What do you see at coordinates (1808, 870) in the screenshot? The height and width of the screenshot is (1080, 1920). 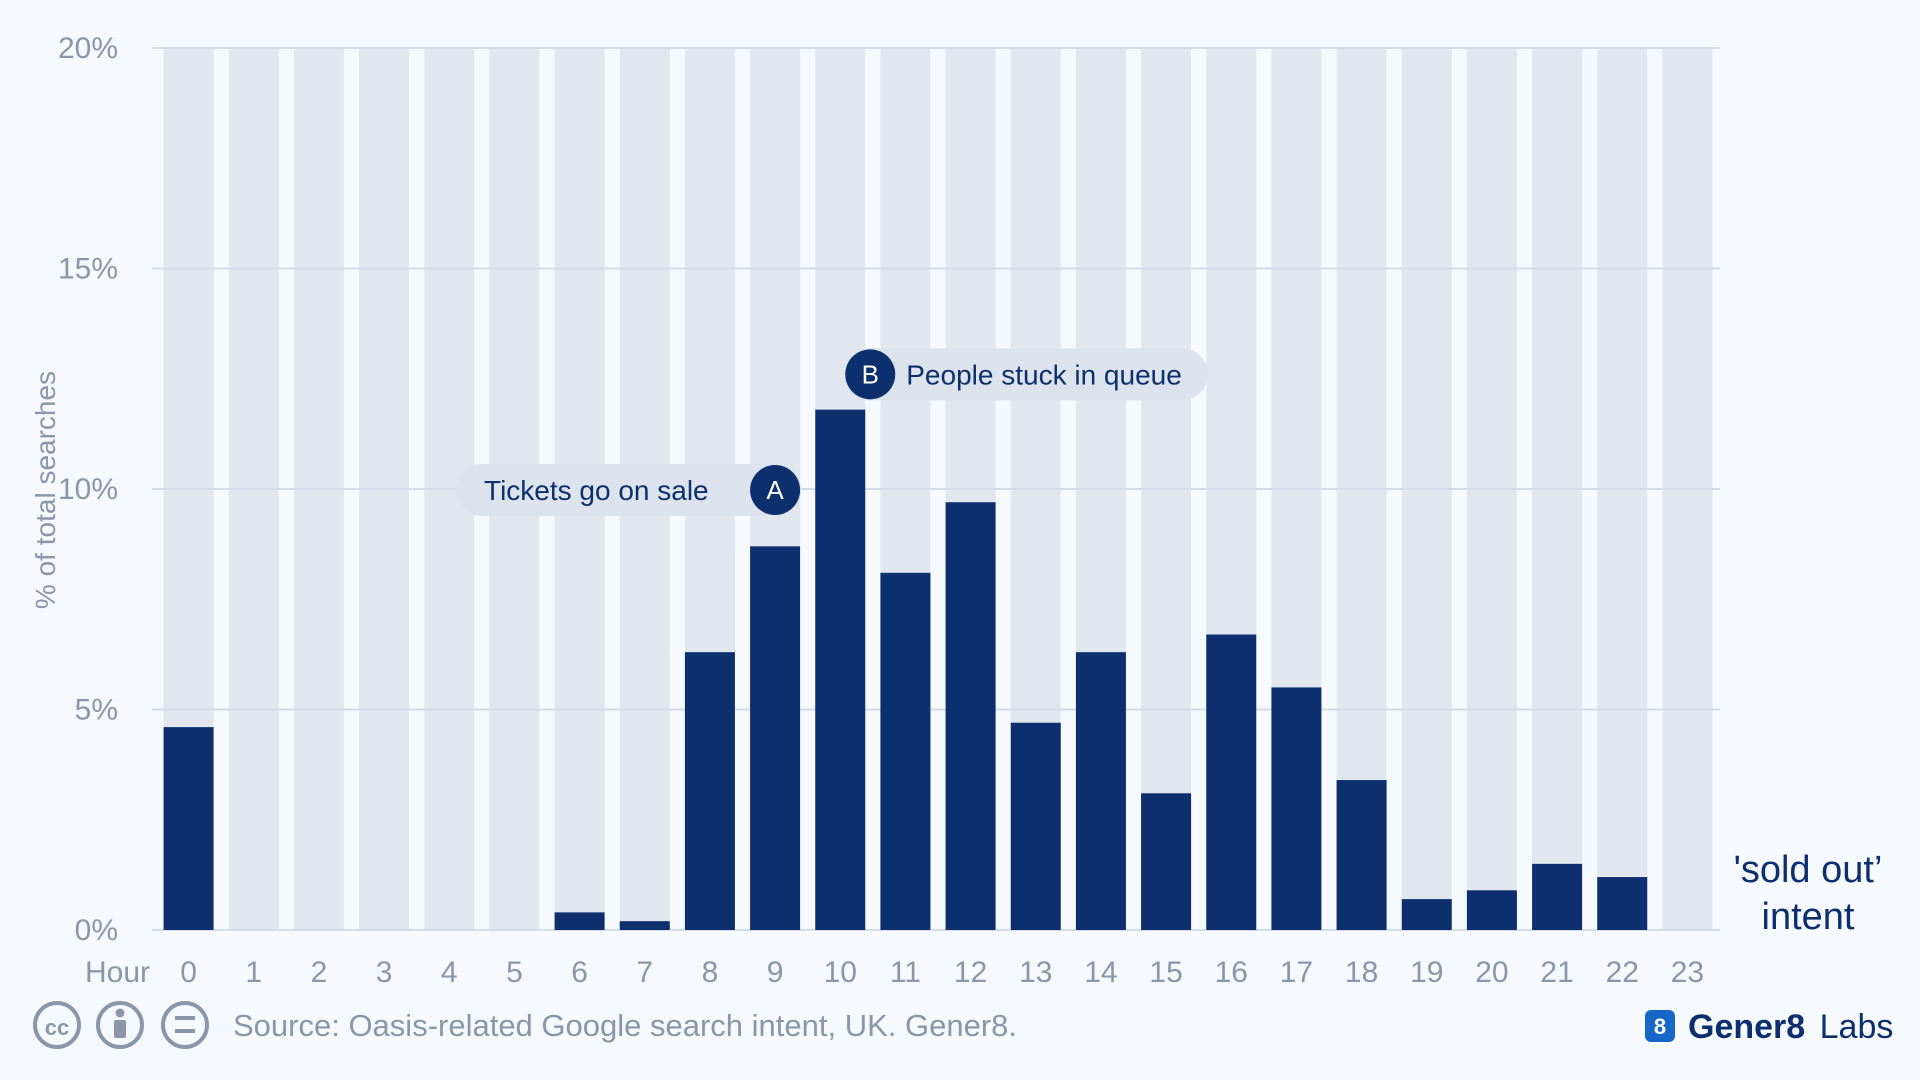 I see `series-label-line-1: 'sold out’` at bounding box center [1808, 870].